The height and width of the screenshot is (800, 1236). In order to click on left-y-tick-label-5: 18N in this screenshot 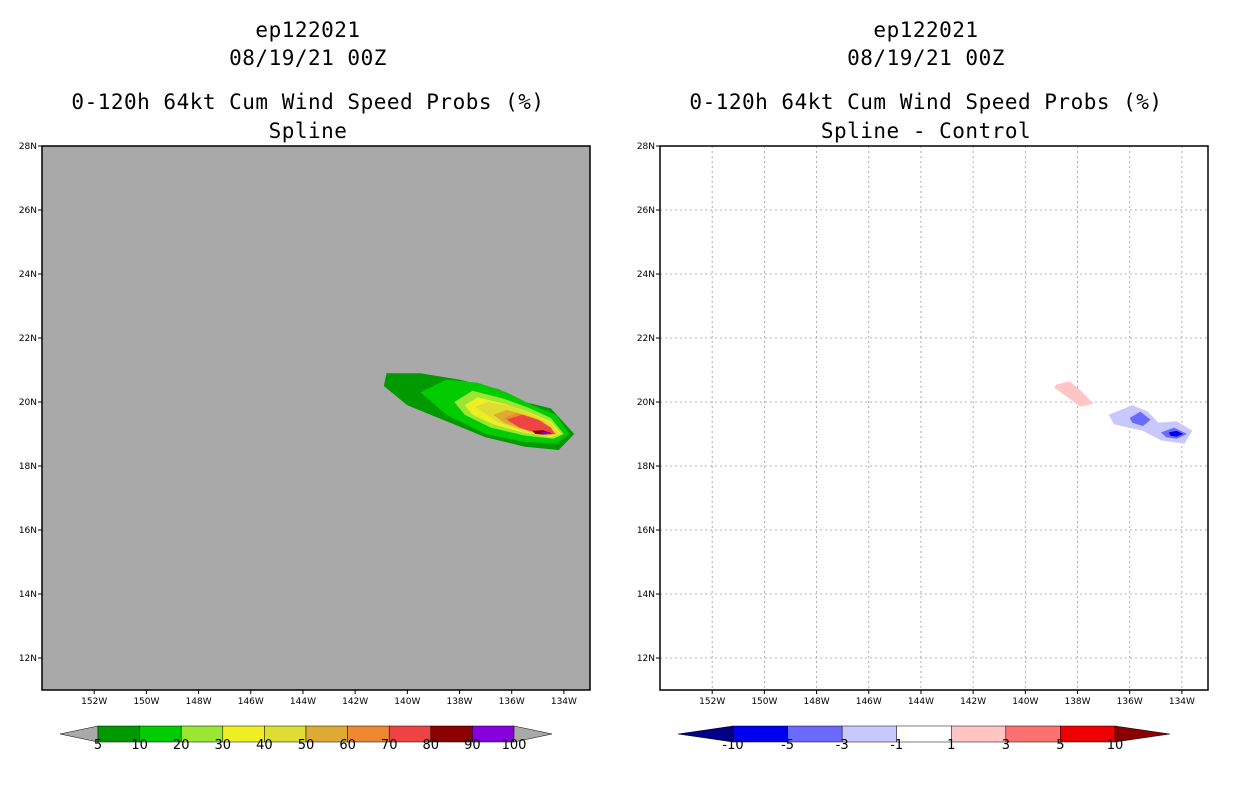, I will do `click(28, 467)`.